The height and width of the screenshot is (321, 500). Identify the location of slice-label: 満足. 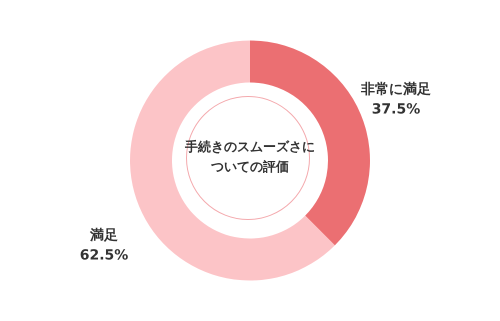
(103, 236).